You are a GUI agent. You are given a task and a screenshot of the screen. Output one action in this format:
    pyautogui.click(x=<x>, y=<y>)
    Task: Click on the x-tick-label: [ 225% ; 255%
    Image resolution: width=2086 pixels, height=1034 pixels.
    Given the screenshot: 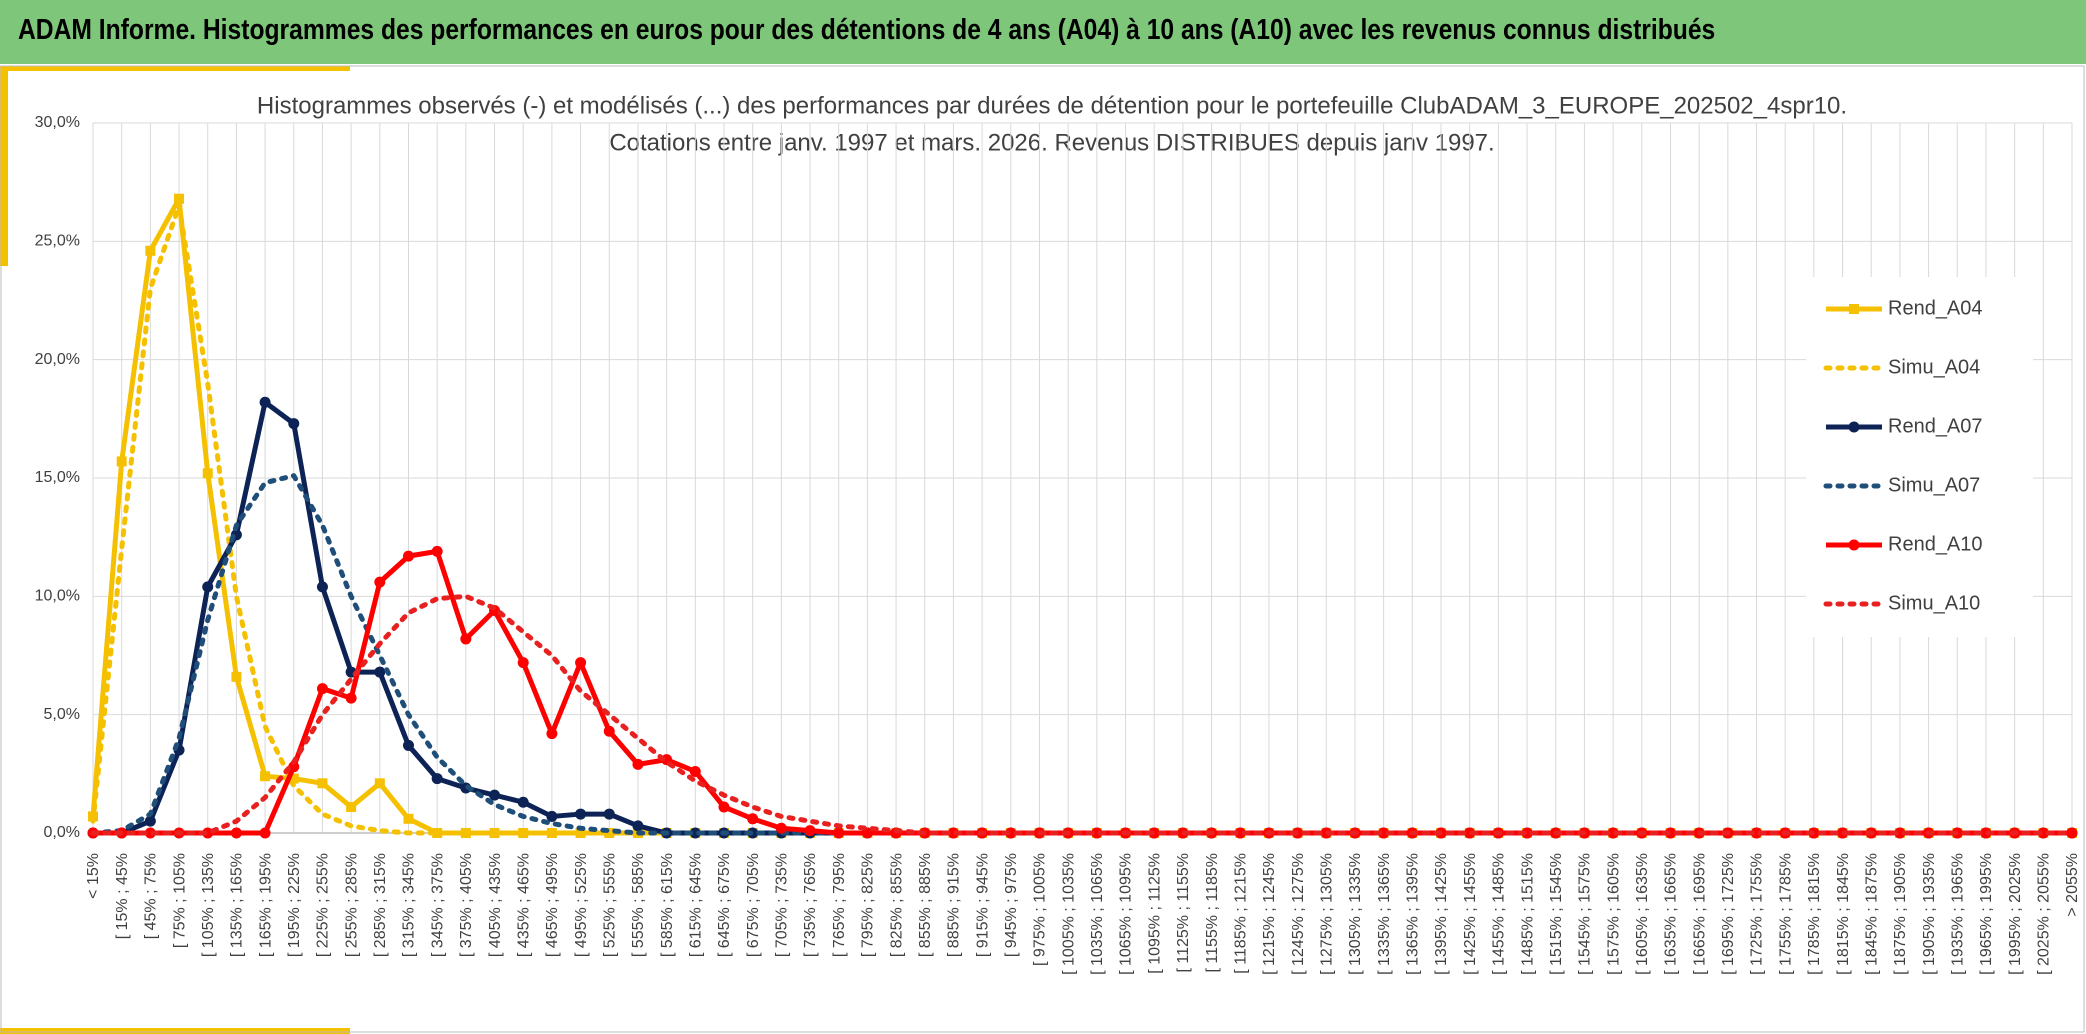 What is the action you would take?
    pyautogui.click(x=323, y=905)
    